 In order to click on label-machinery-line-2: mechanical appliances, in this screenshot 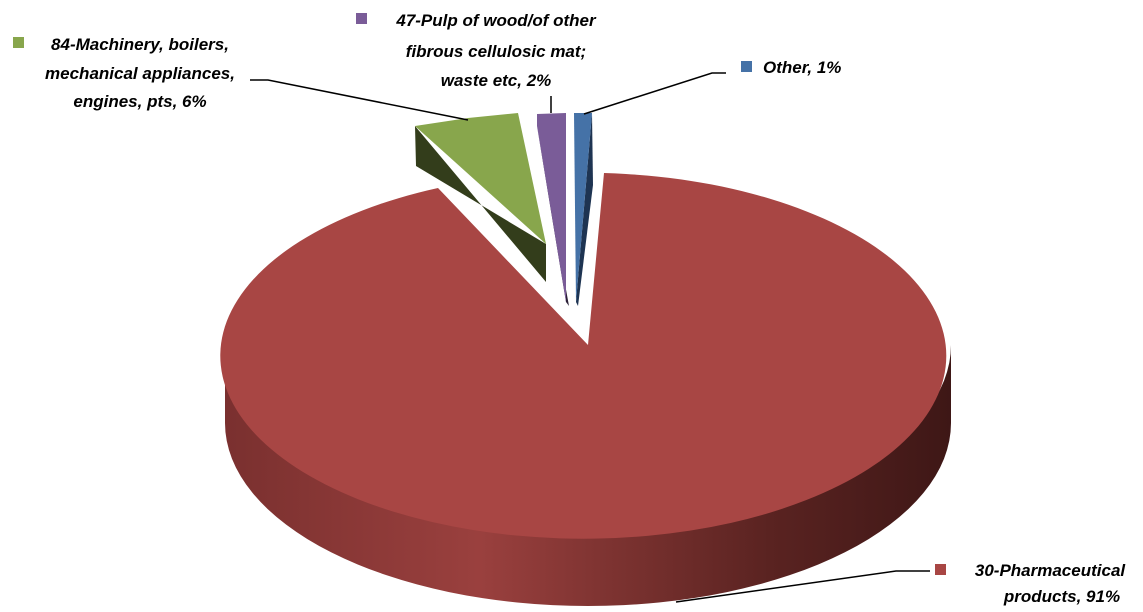, I will do `click(140, 73)`.